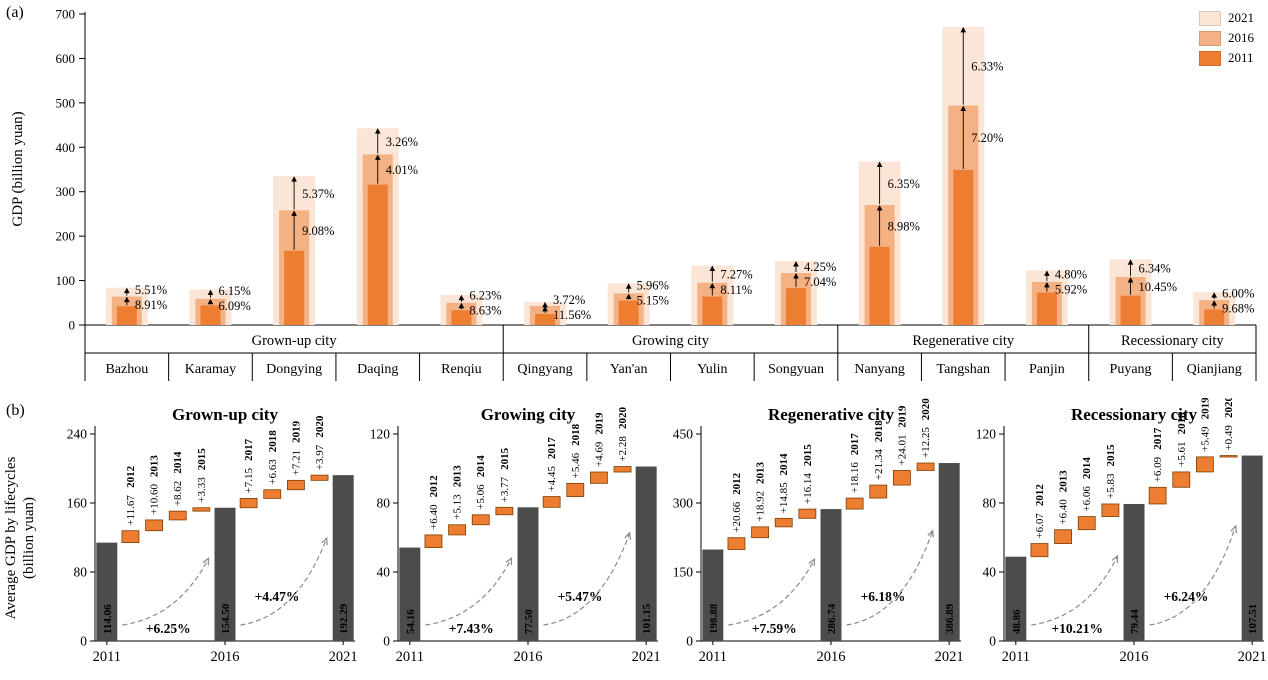 The image size is (1268, 680). Describe the element at coordinates (529, 621) in the screenshot. I see `milestone-value-2016: 77.50` at that location.